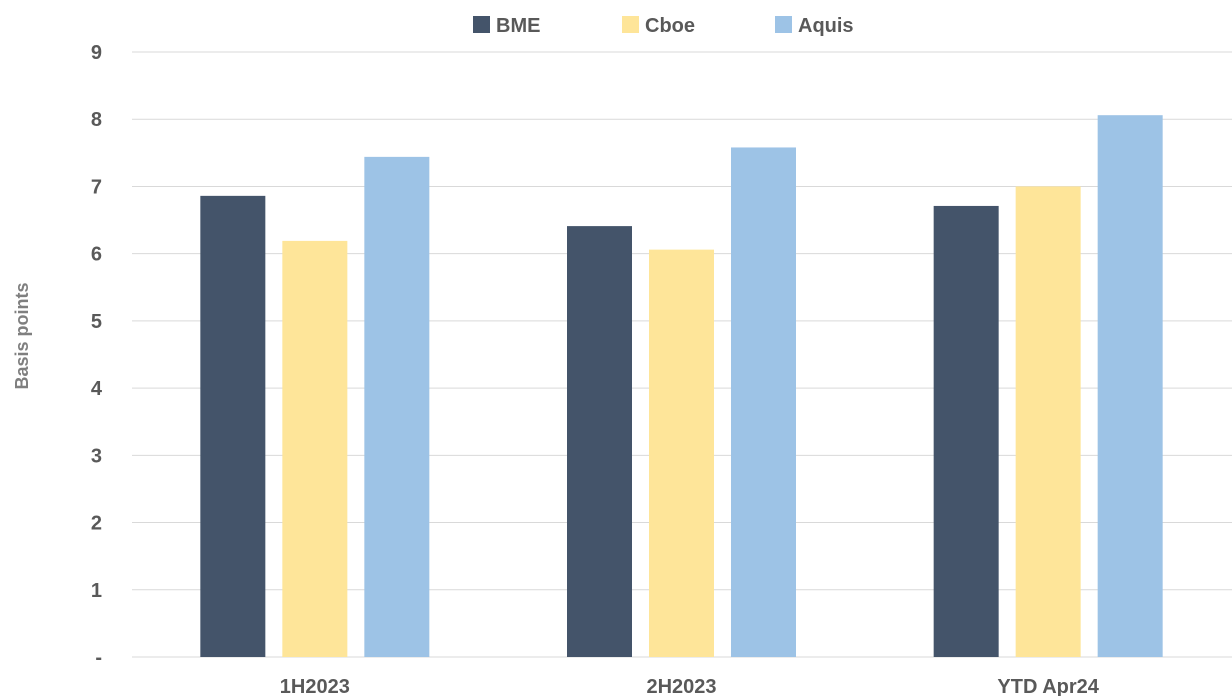 This screenshot has width=1232, height=696. What do you see at coordinates (22, 335) in the screenshot?
I see `y-axis-title: Basis points` at bounding box center [22, 335].